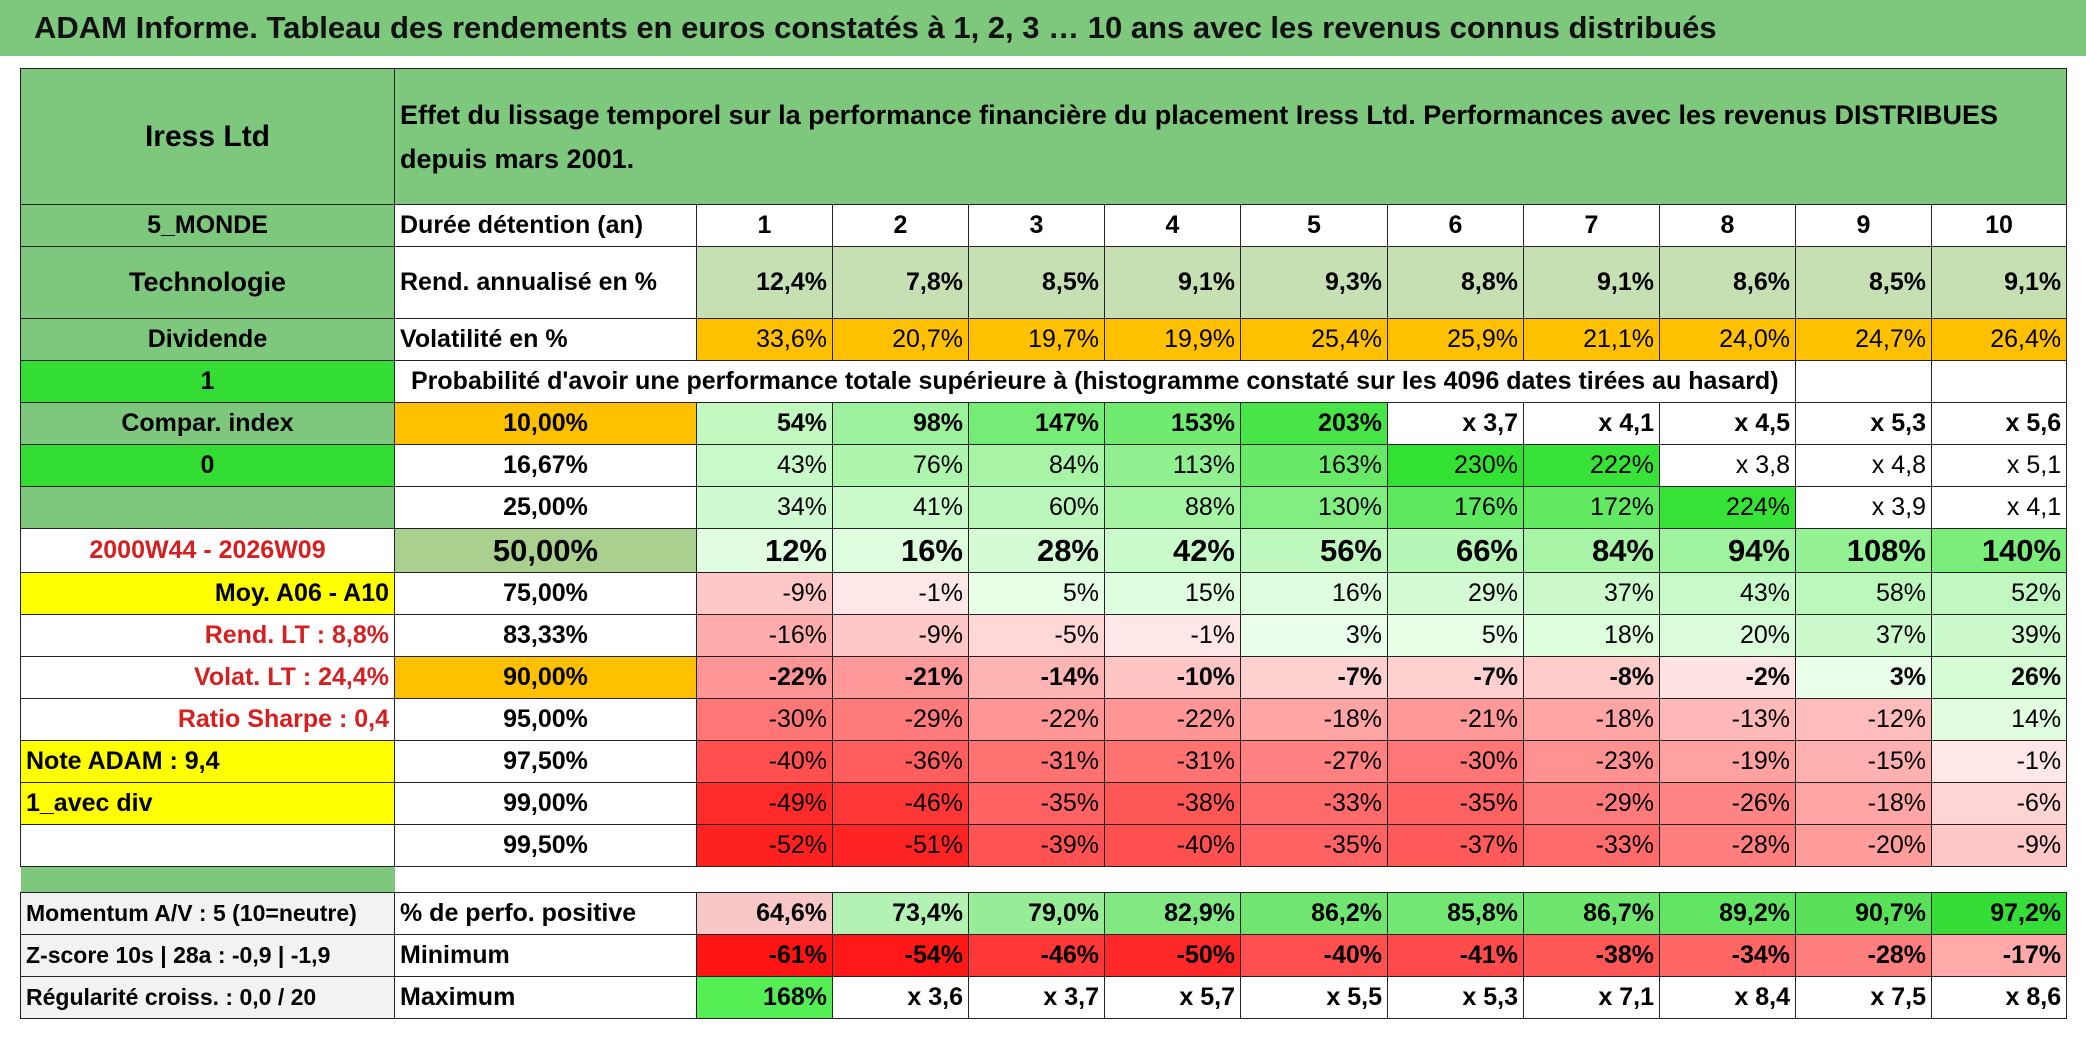 This screenshot has width=2086, height=1044. Describe the element at coordinates (1999, 225) in the screenshot. I see `year-header: 10` at that location.